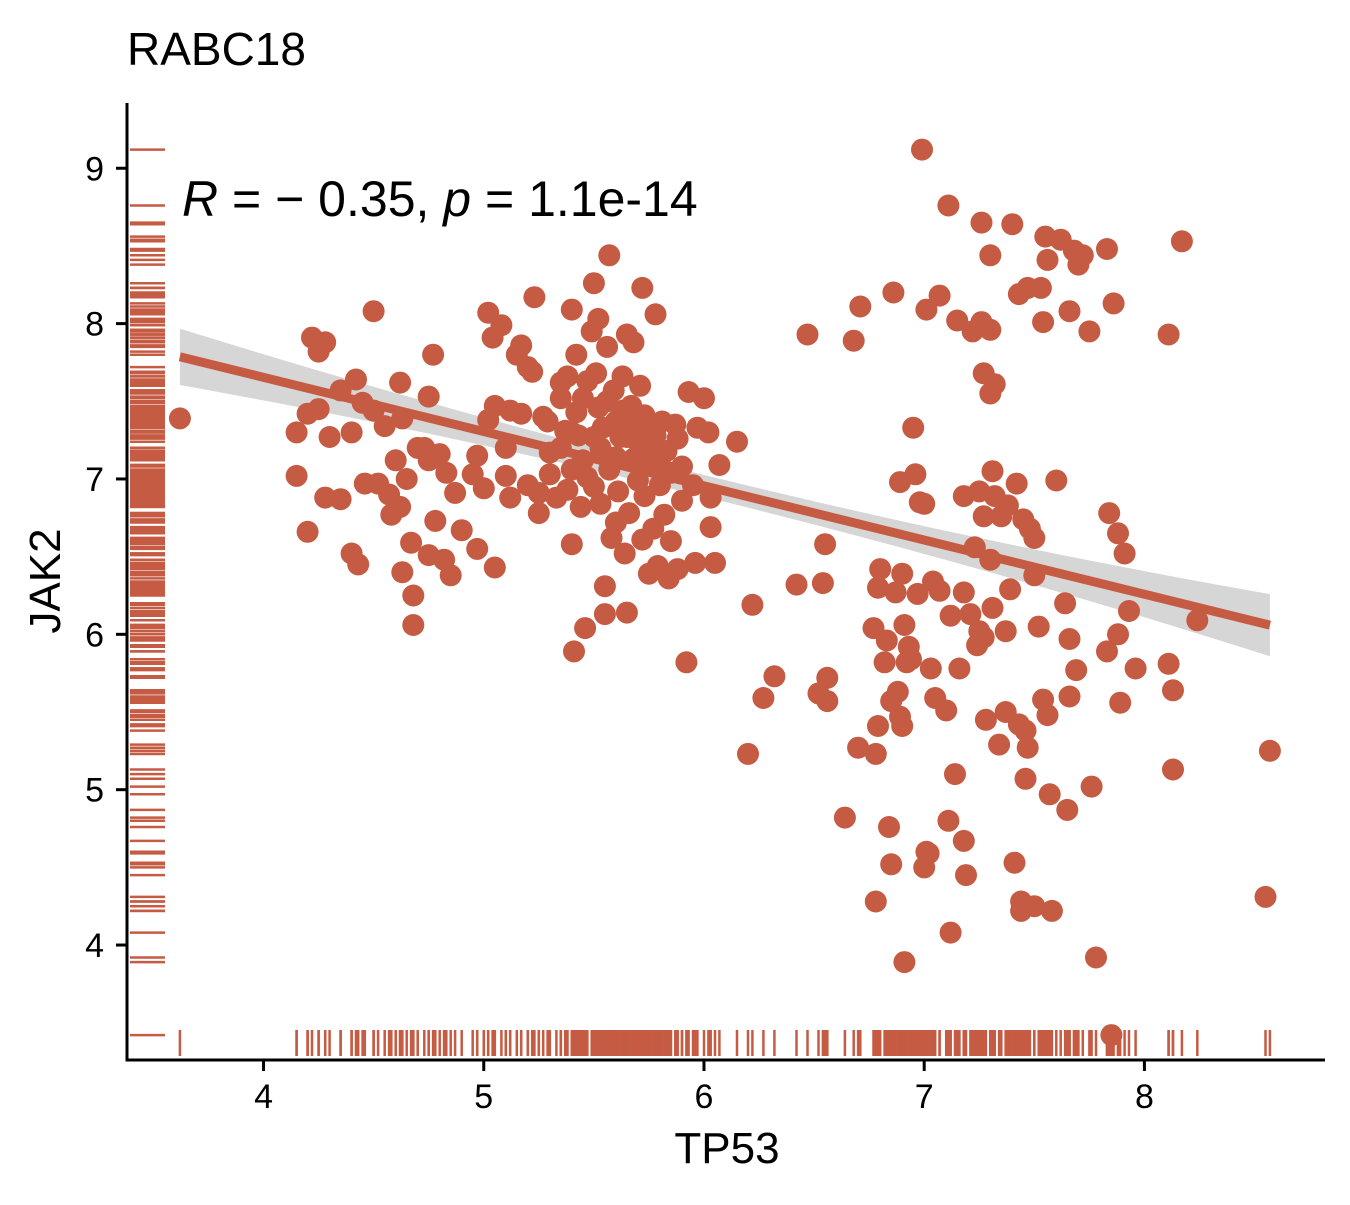 Image resolution: width=1350 pixels, height=1205 pixels. Describe the element at coordinates (456, 199) in the screenshot. I see `p-symbol: p` at that location.